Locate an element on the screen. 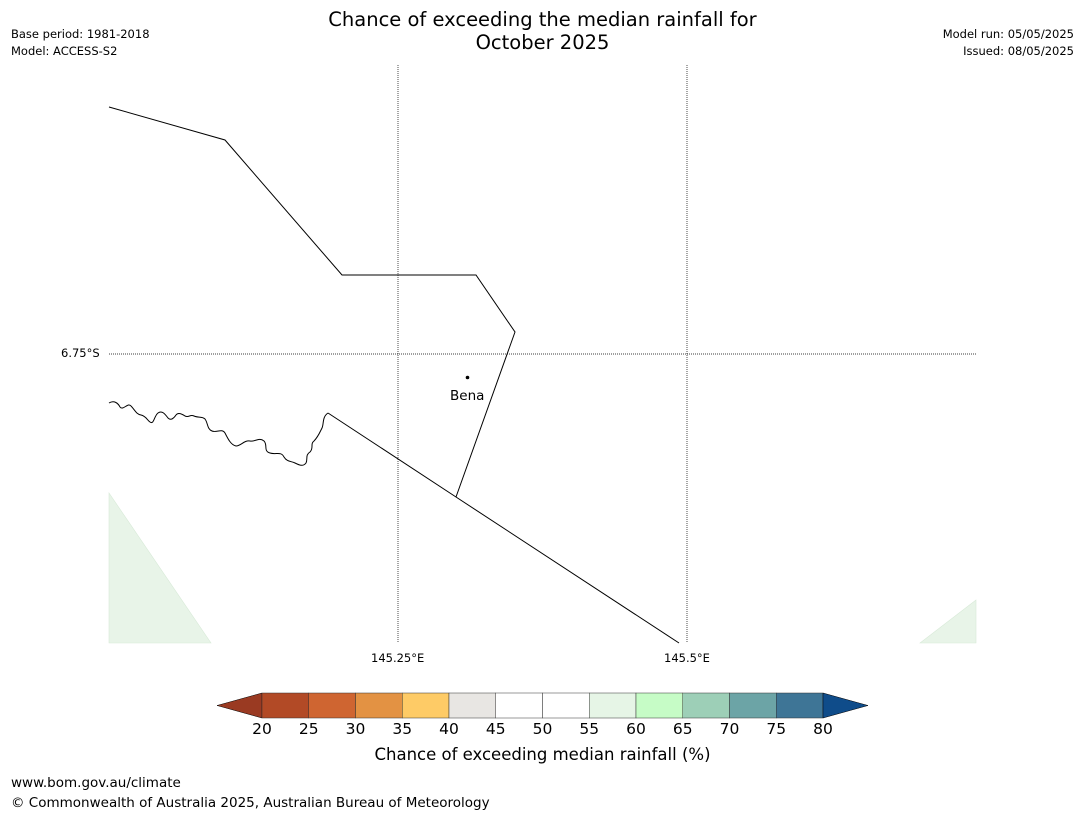 The width and height of the screenshot is (1085, 816). colorbar-tick-50: 50 is located at coordinates (542, 729).